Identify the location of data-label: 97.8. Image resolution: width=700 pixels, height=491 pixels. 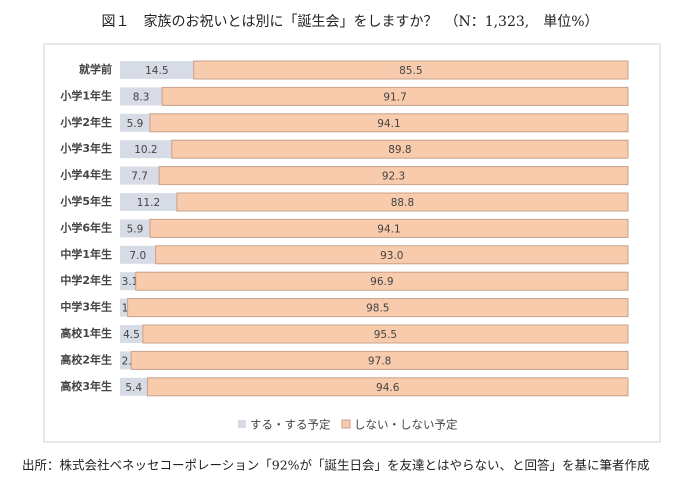
(379, 361).